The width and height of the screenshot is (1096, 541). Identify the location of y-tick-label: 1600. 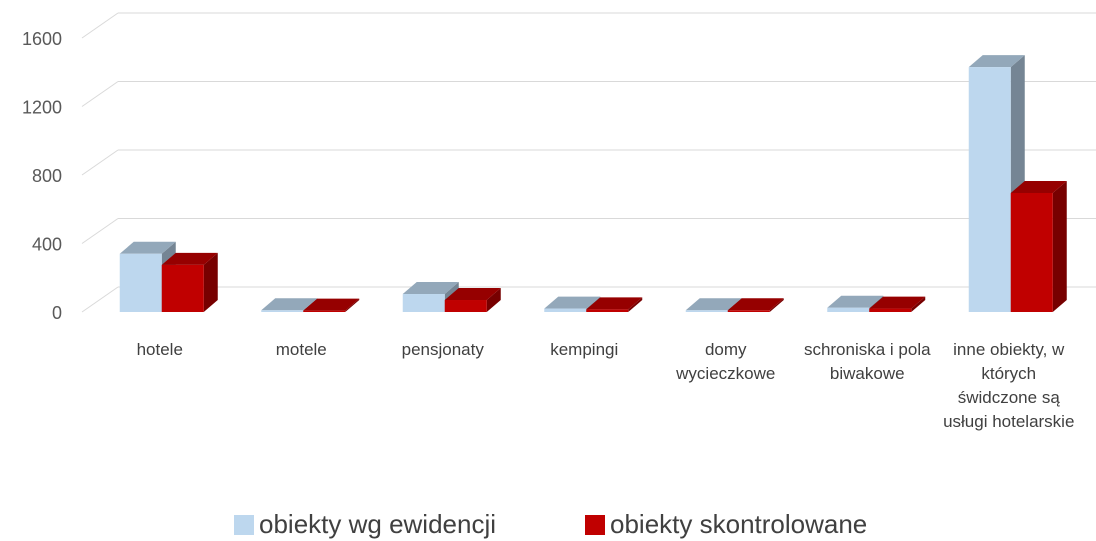
(42, 39).